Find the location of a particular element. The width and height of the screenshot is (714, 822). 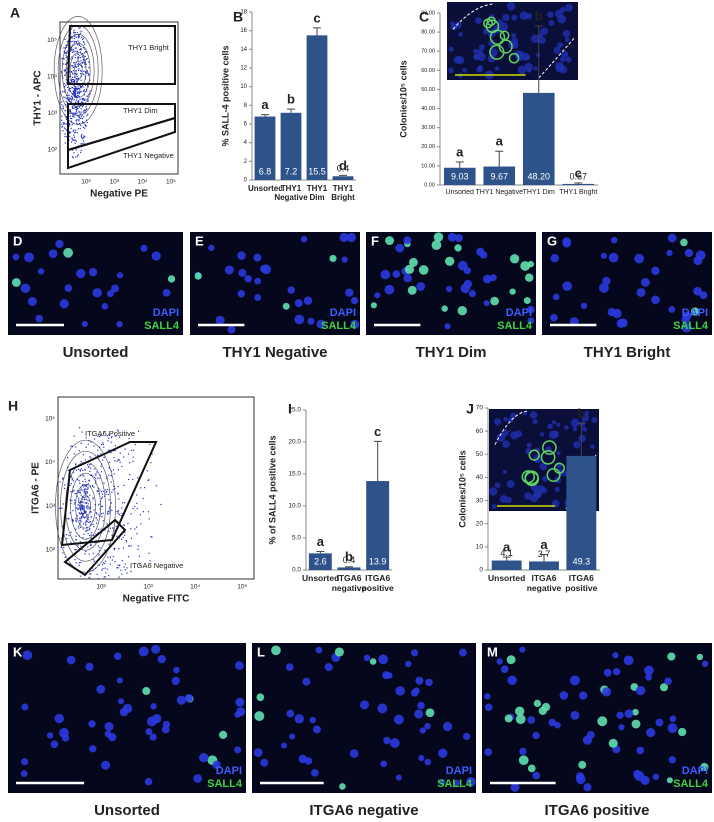

value-label: 0.57 is located at coordinates (578, 176).